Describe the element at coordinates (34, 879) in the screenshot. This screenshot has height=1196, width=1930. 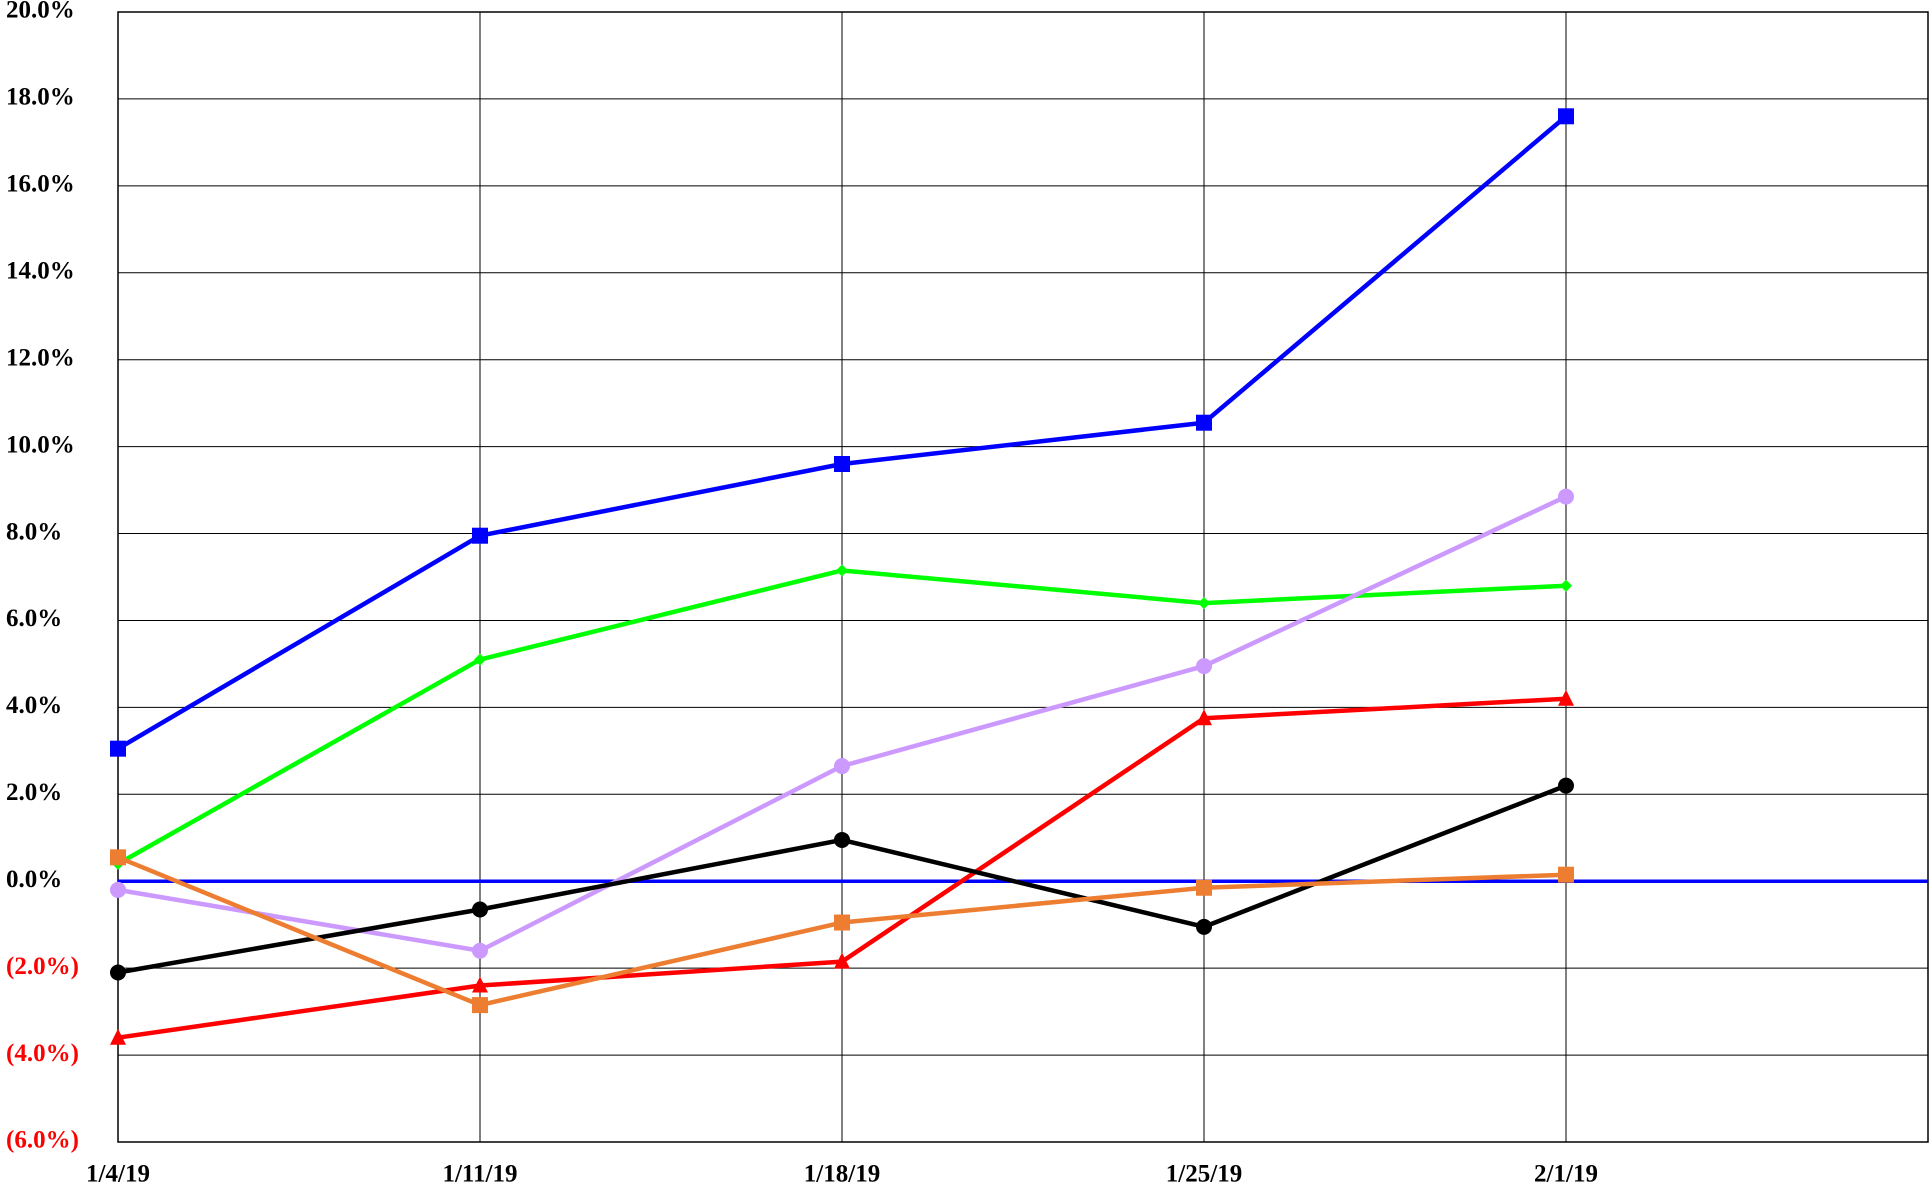
I see `y-tick-label: 0.0%` at that location.